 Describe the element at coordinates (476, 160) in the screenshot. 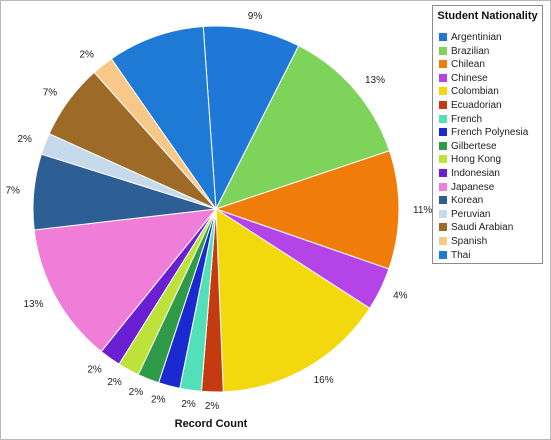

I see `legend-label: Hong Kong` at that location.